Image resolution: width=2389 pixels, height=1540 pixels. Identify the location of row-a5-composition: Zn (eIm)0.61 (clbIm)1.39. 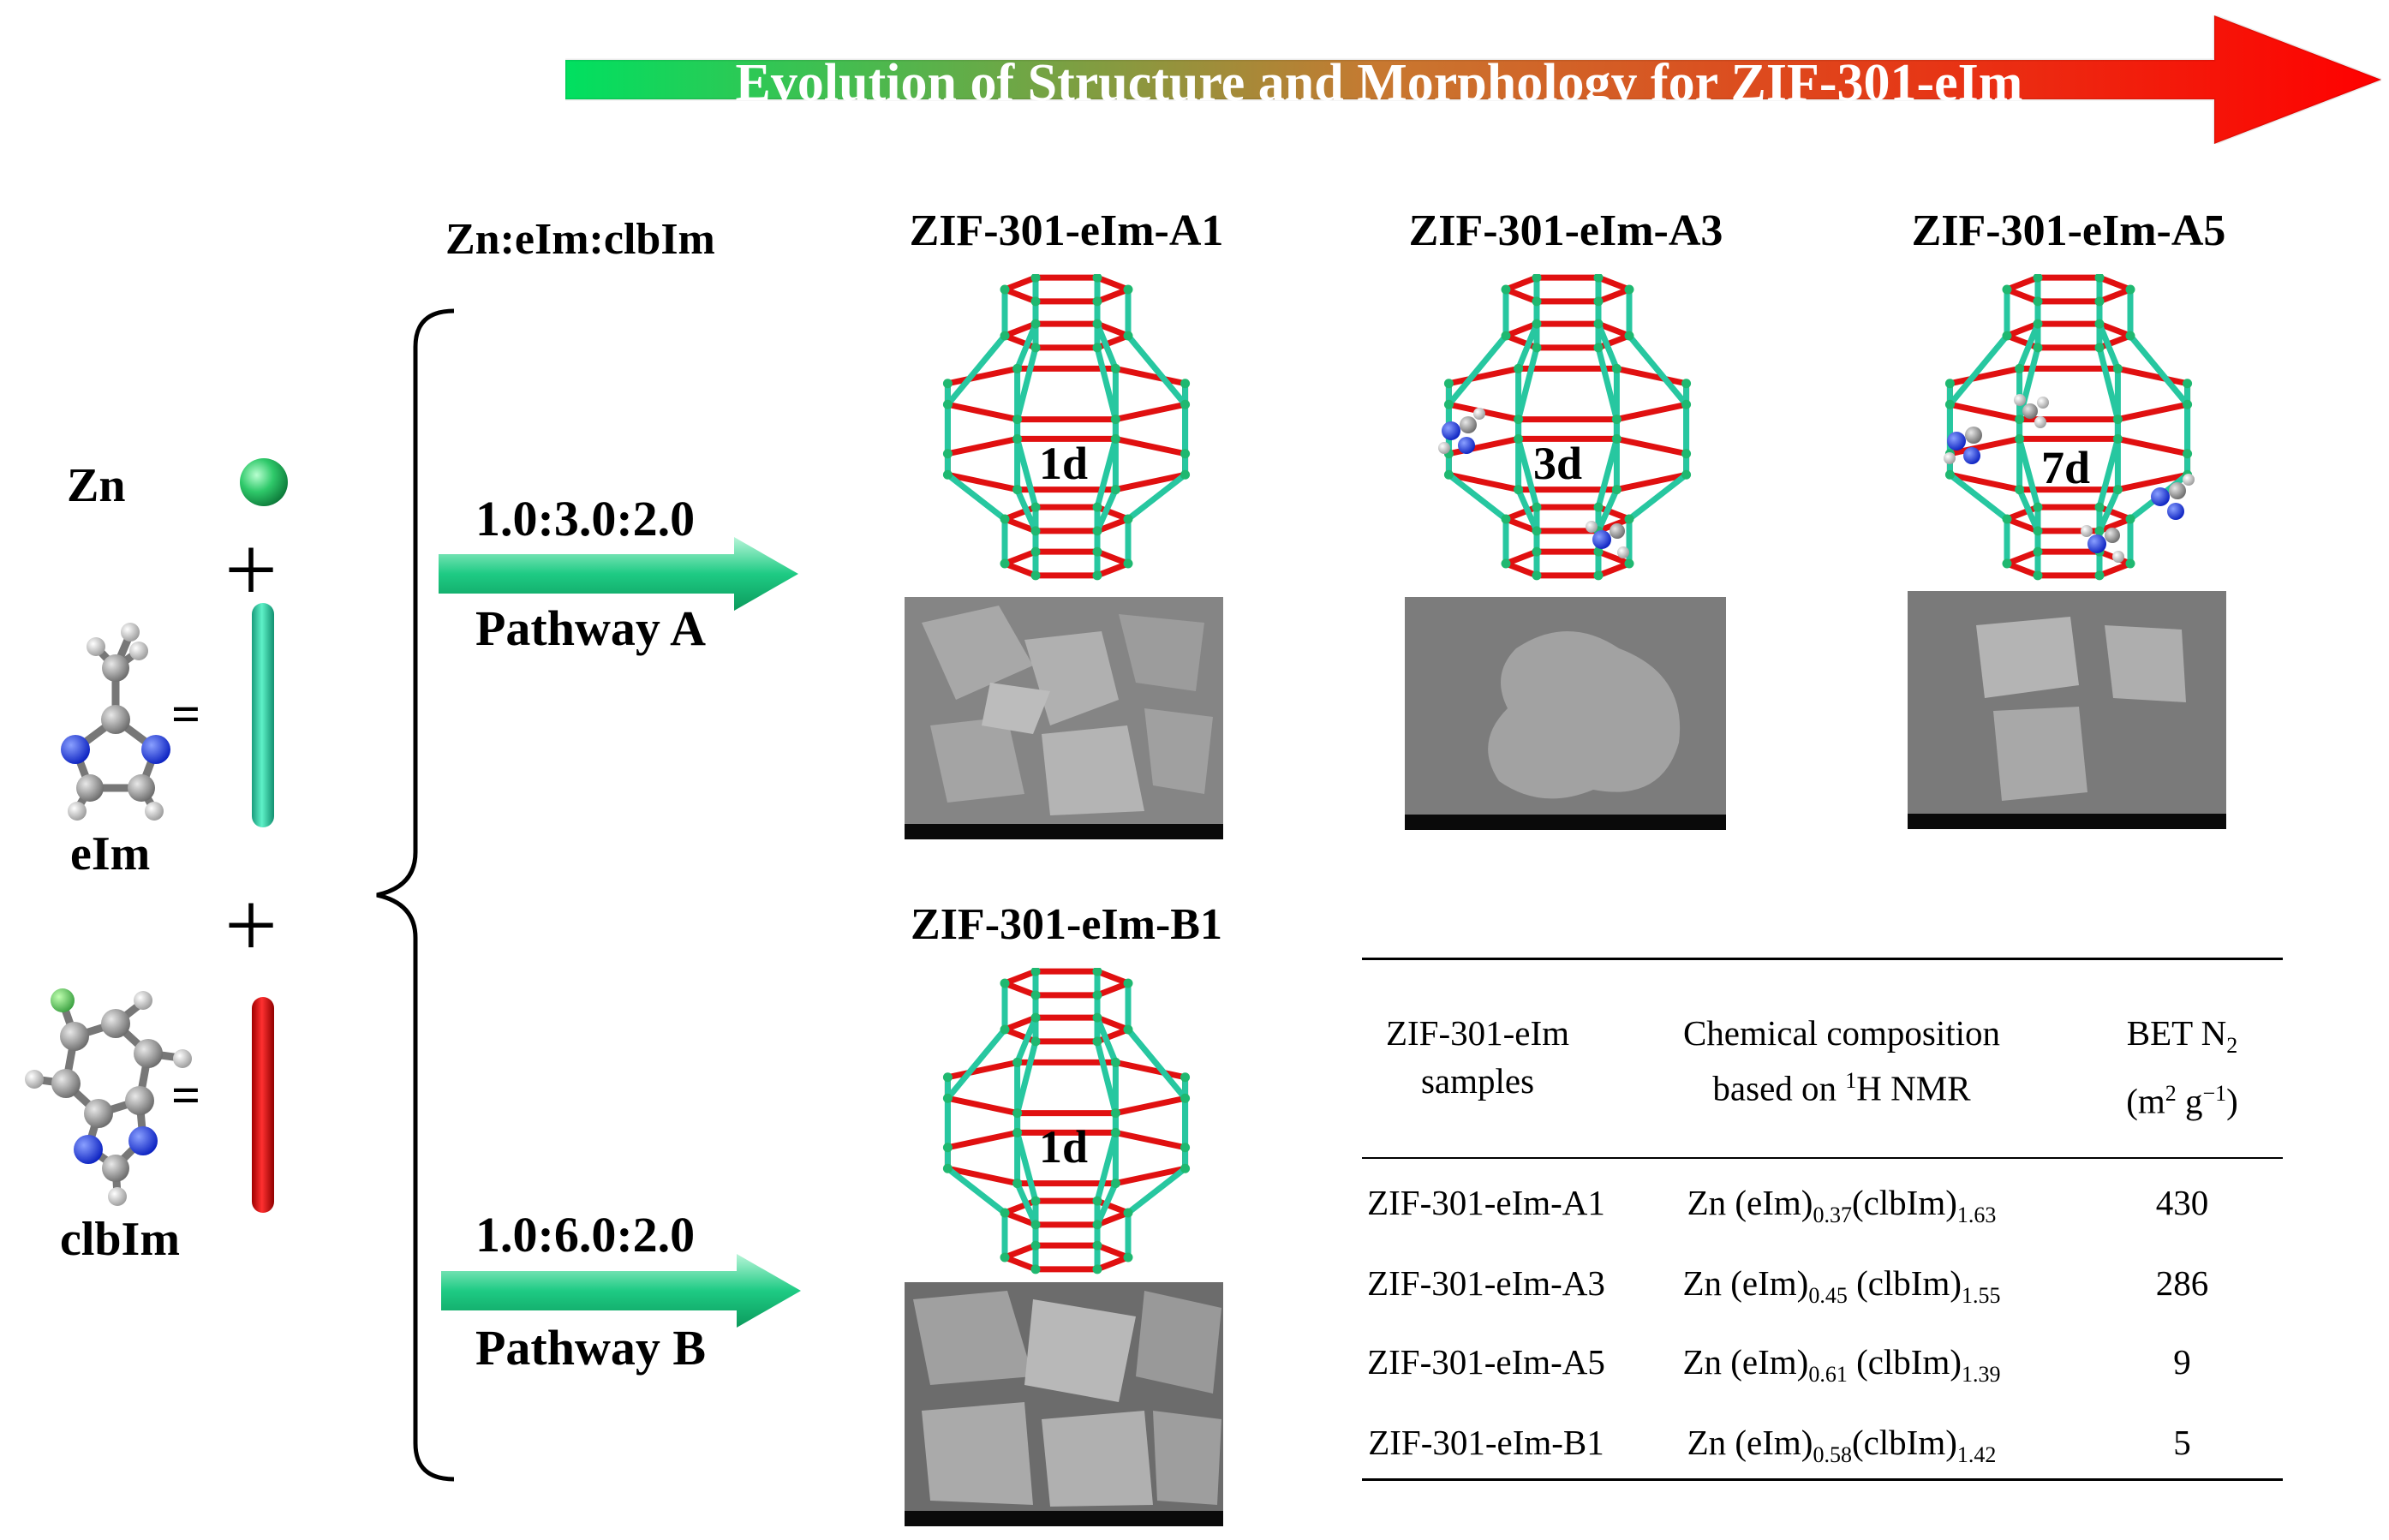
(1842, 1365).